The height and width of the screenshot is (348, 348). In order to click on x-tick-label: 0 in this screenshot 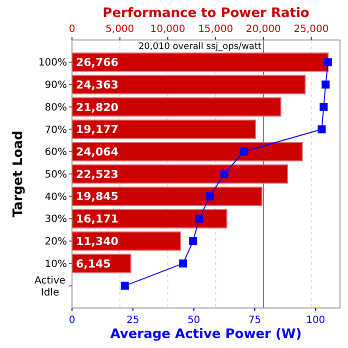, I will do `click(72, 320)`.